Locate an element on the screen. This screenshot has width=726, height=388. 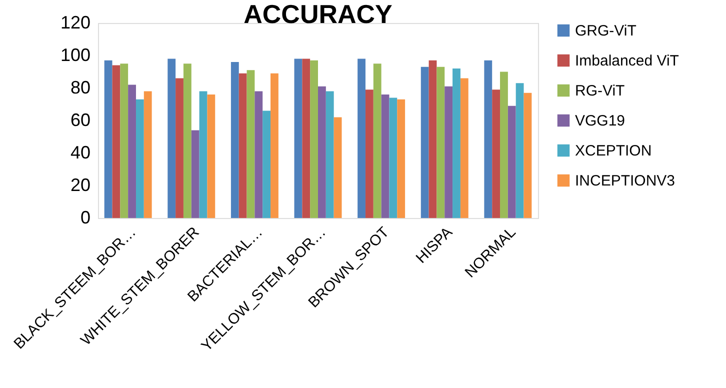
legend-label: INCEPTIONV3 is located at coordinates (625, 181).